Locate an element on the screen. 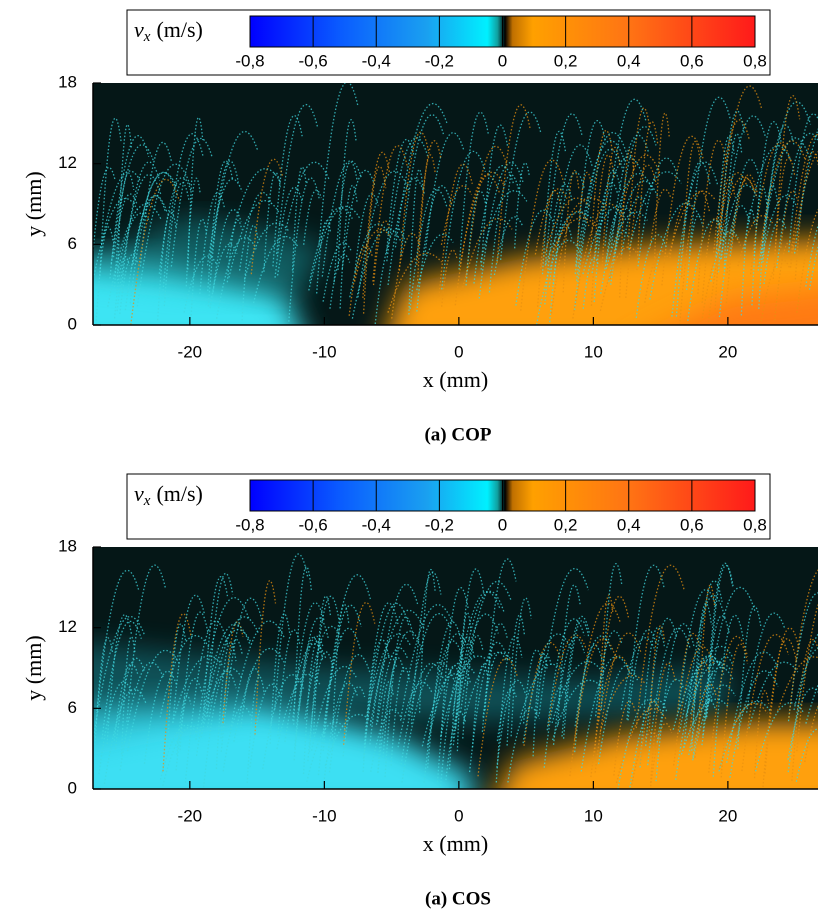 The height and width of the screenshot is (924, 818). y-tick-label: 12 is located at coordinates (67, 162).